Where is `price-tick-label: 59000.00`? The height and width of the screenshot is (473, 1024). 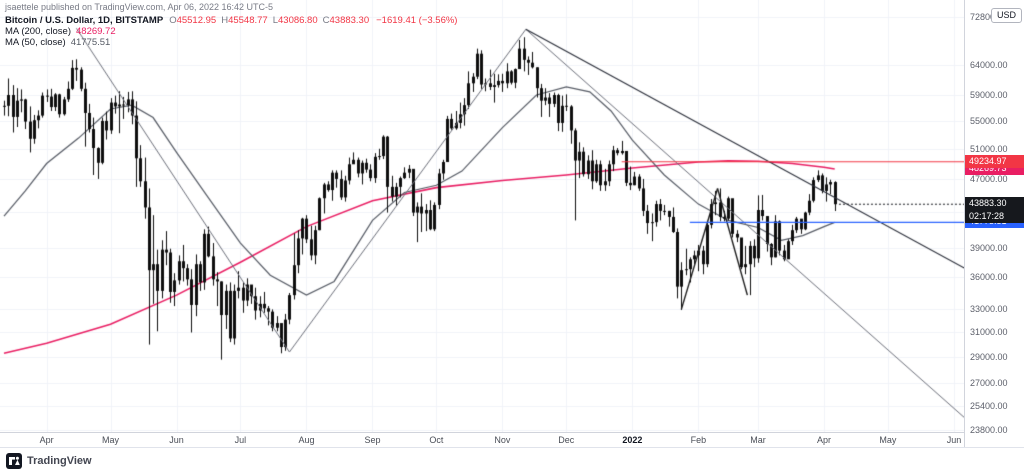
price-tick-label: 59000.00 is located at coordinates (989, 95).